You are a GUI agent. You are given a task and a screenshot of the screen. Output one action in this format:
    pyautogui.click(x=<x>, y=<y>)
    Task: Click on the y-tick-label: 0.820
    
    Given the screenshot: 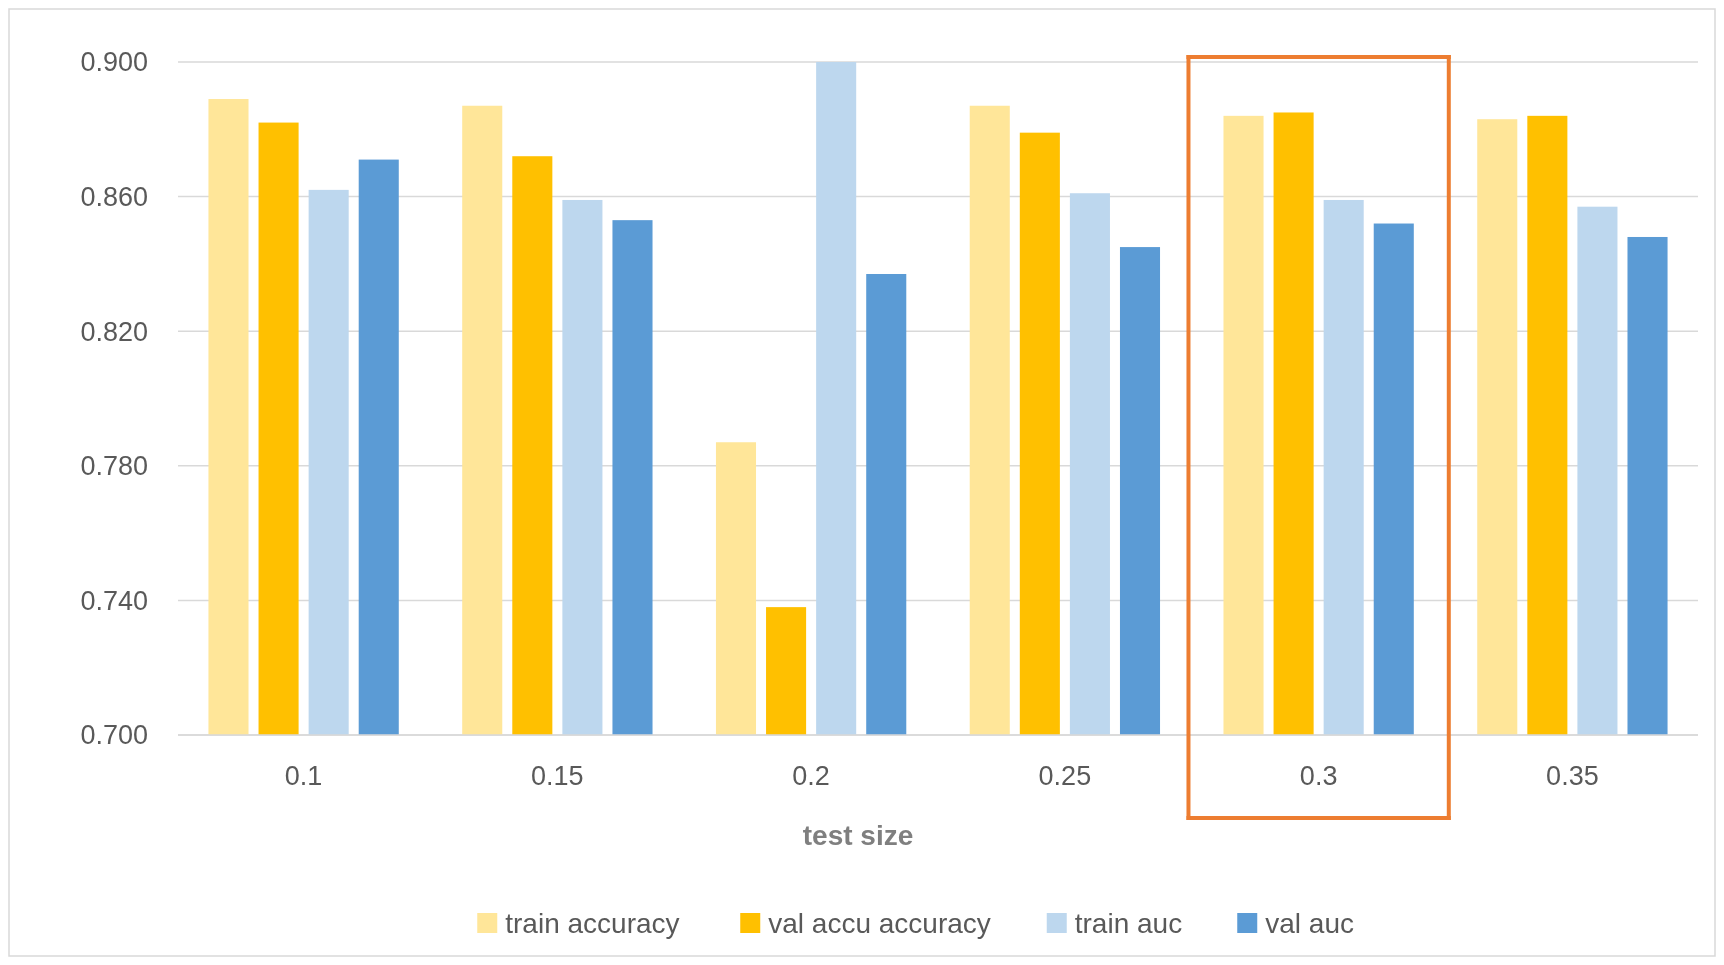 What is the action you would take?
    pyautogui.click(x=114, y=331)
    